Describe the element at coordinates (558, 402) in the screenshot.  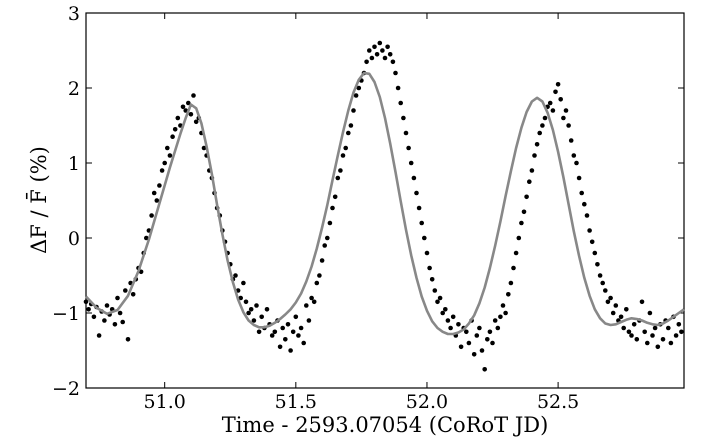
I see `x-tick-label: 52.5` at that location.